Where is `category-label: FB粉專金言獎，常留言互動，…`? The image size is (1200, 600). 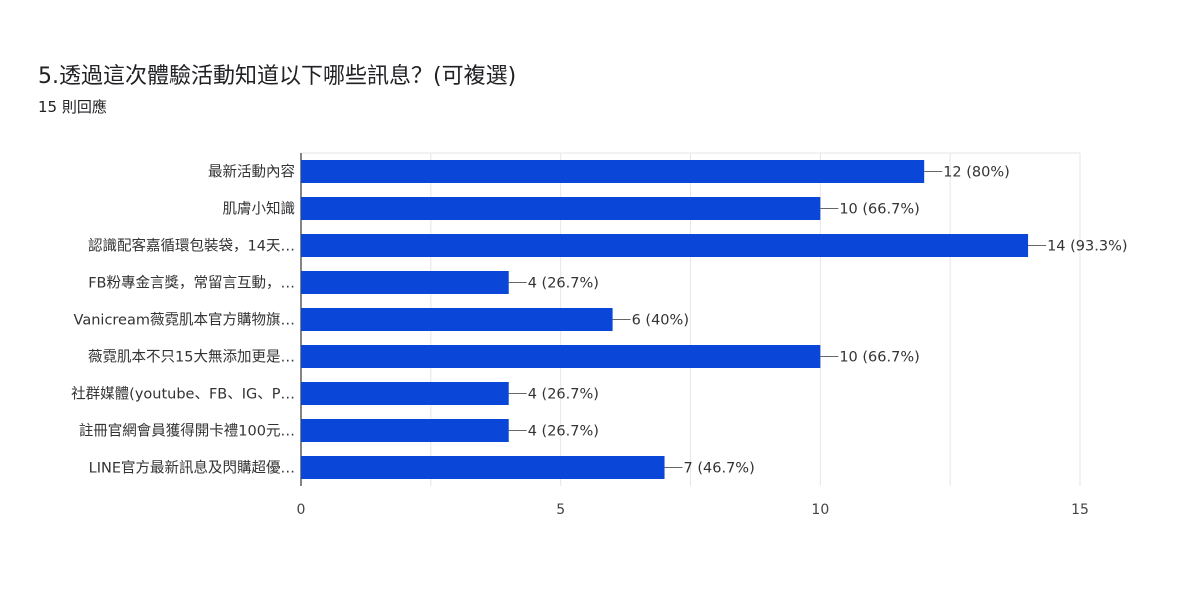 category-label: FB粉專金言獎，常留言互動，… is located at coordinates (191, 283).